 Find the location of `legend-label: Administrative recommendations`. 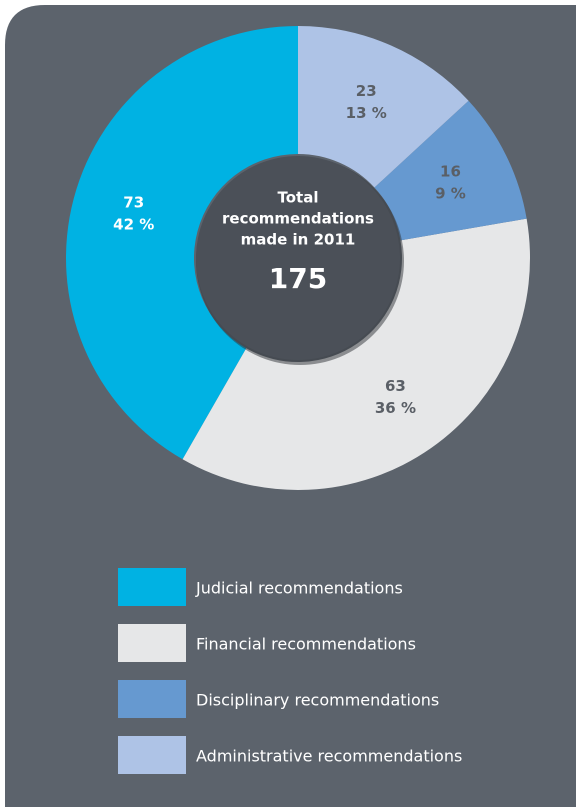

legend-label: Administrative recommendations is located at coordinates (329, 756).